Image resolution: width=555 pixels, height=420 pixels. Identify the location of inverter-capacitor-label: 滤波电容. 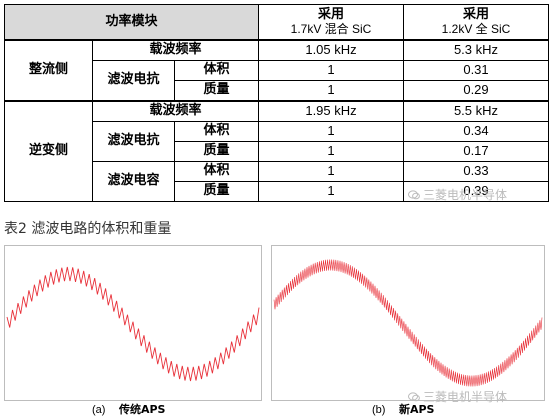
(133, 181).